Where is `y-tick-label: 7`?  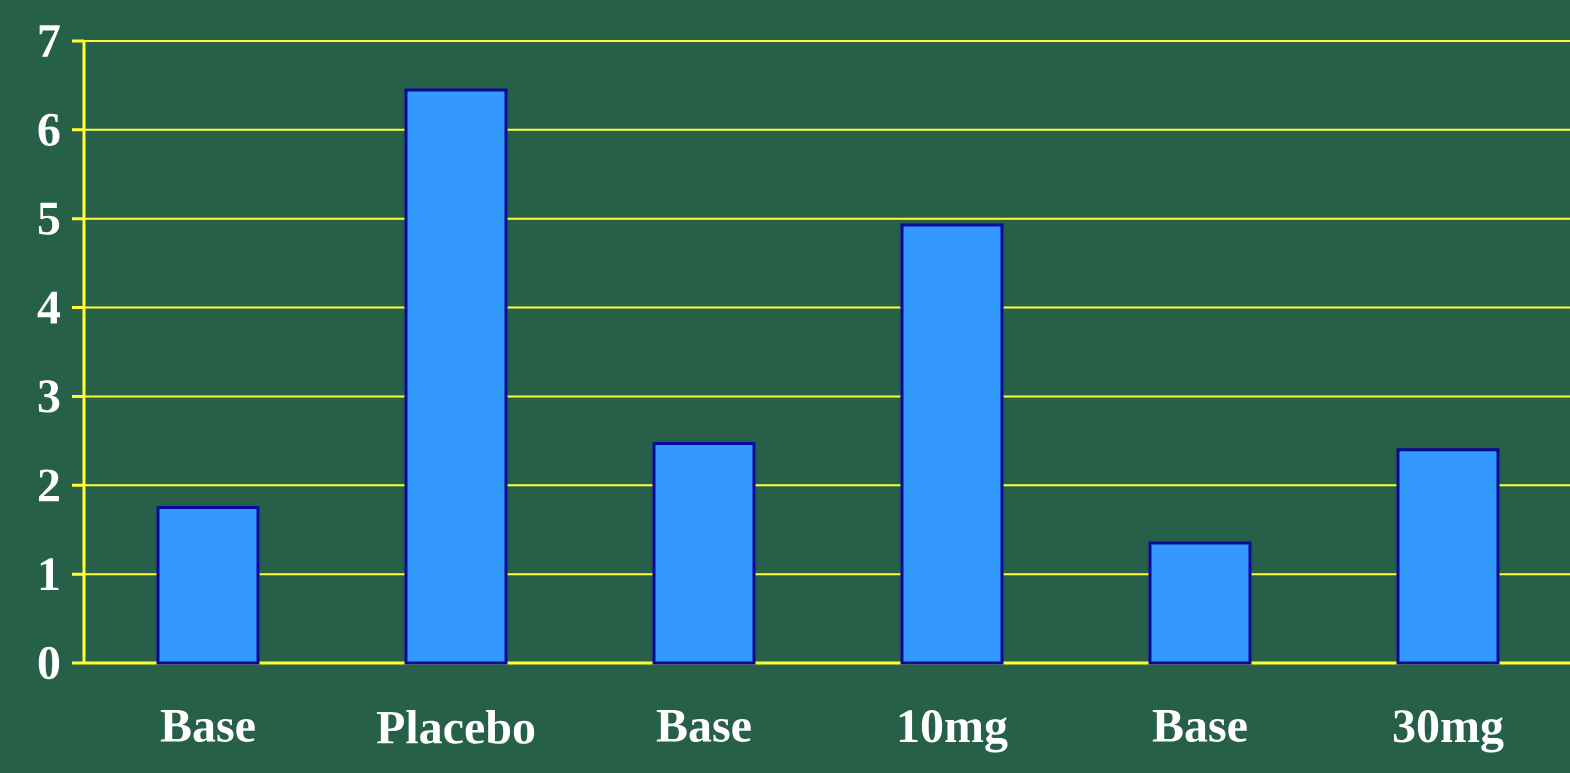
y-tick-label: 7 is located at coordinates (49, 41).